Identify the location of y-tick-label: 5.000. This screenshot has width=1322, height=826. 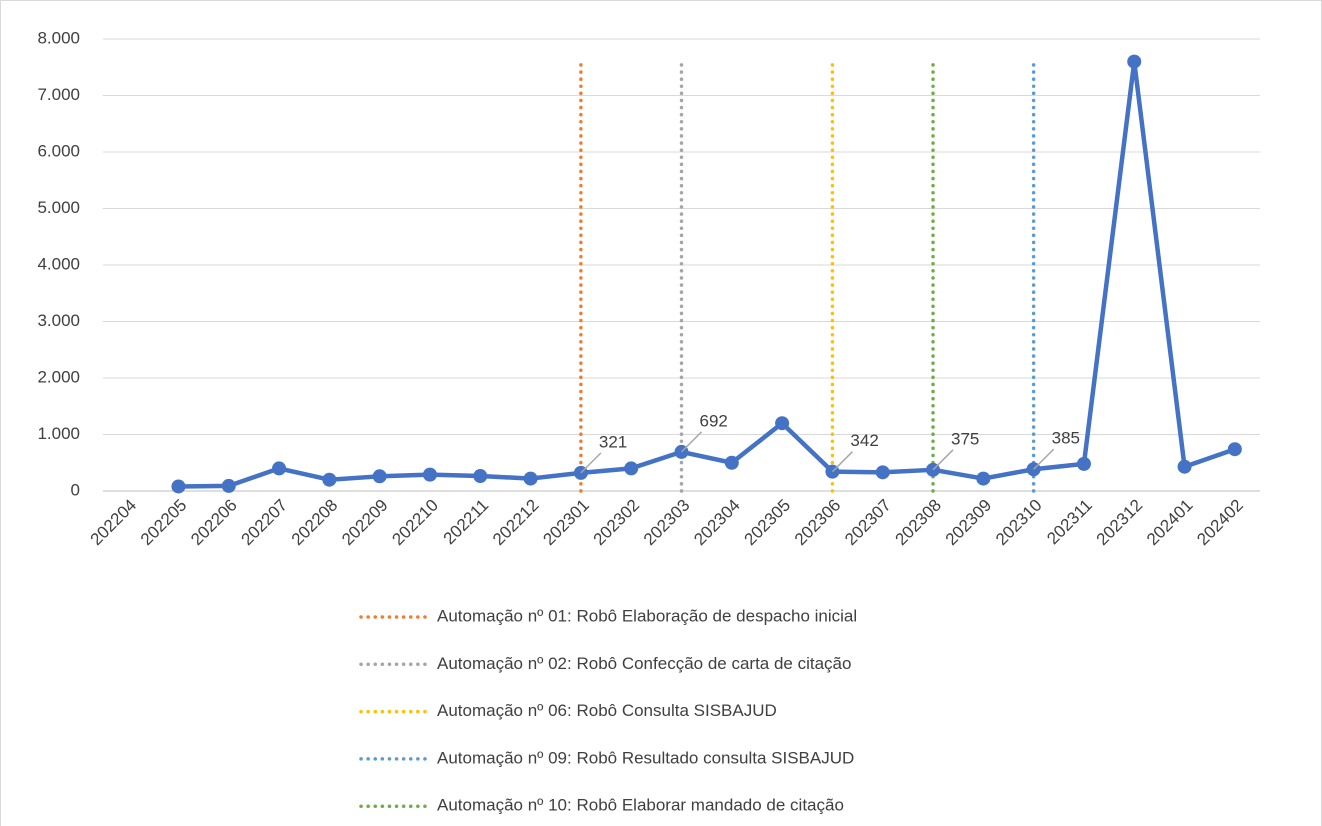
(58, 207).